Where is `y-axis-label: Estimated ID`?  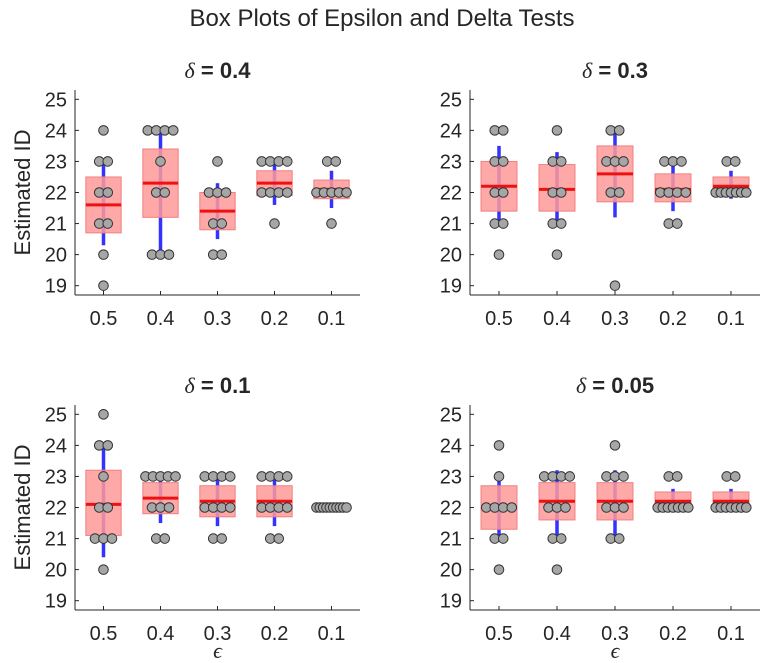
y-axis-label: Estimated ID is located at coordinates (22, 508).